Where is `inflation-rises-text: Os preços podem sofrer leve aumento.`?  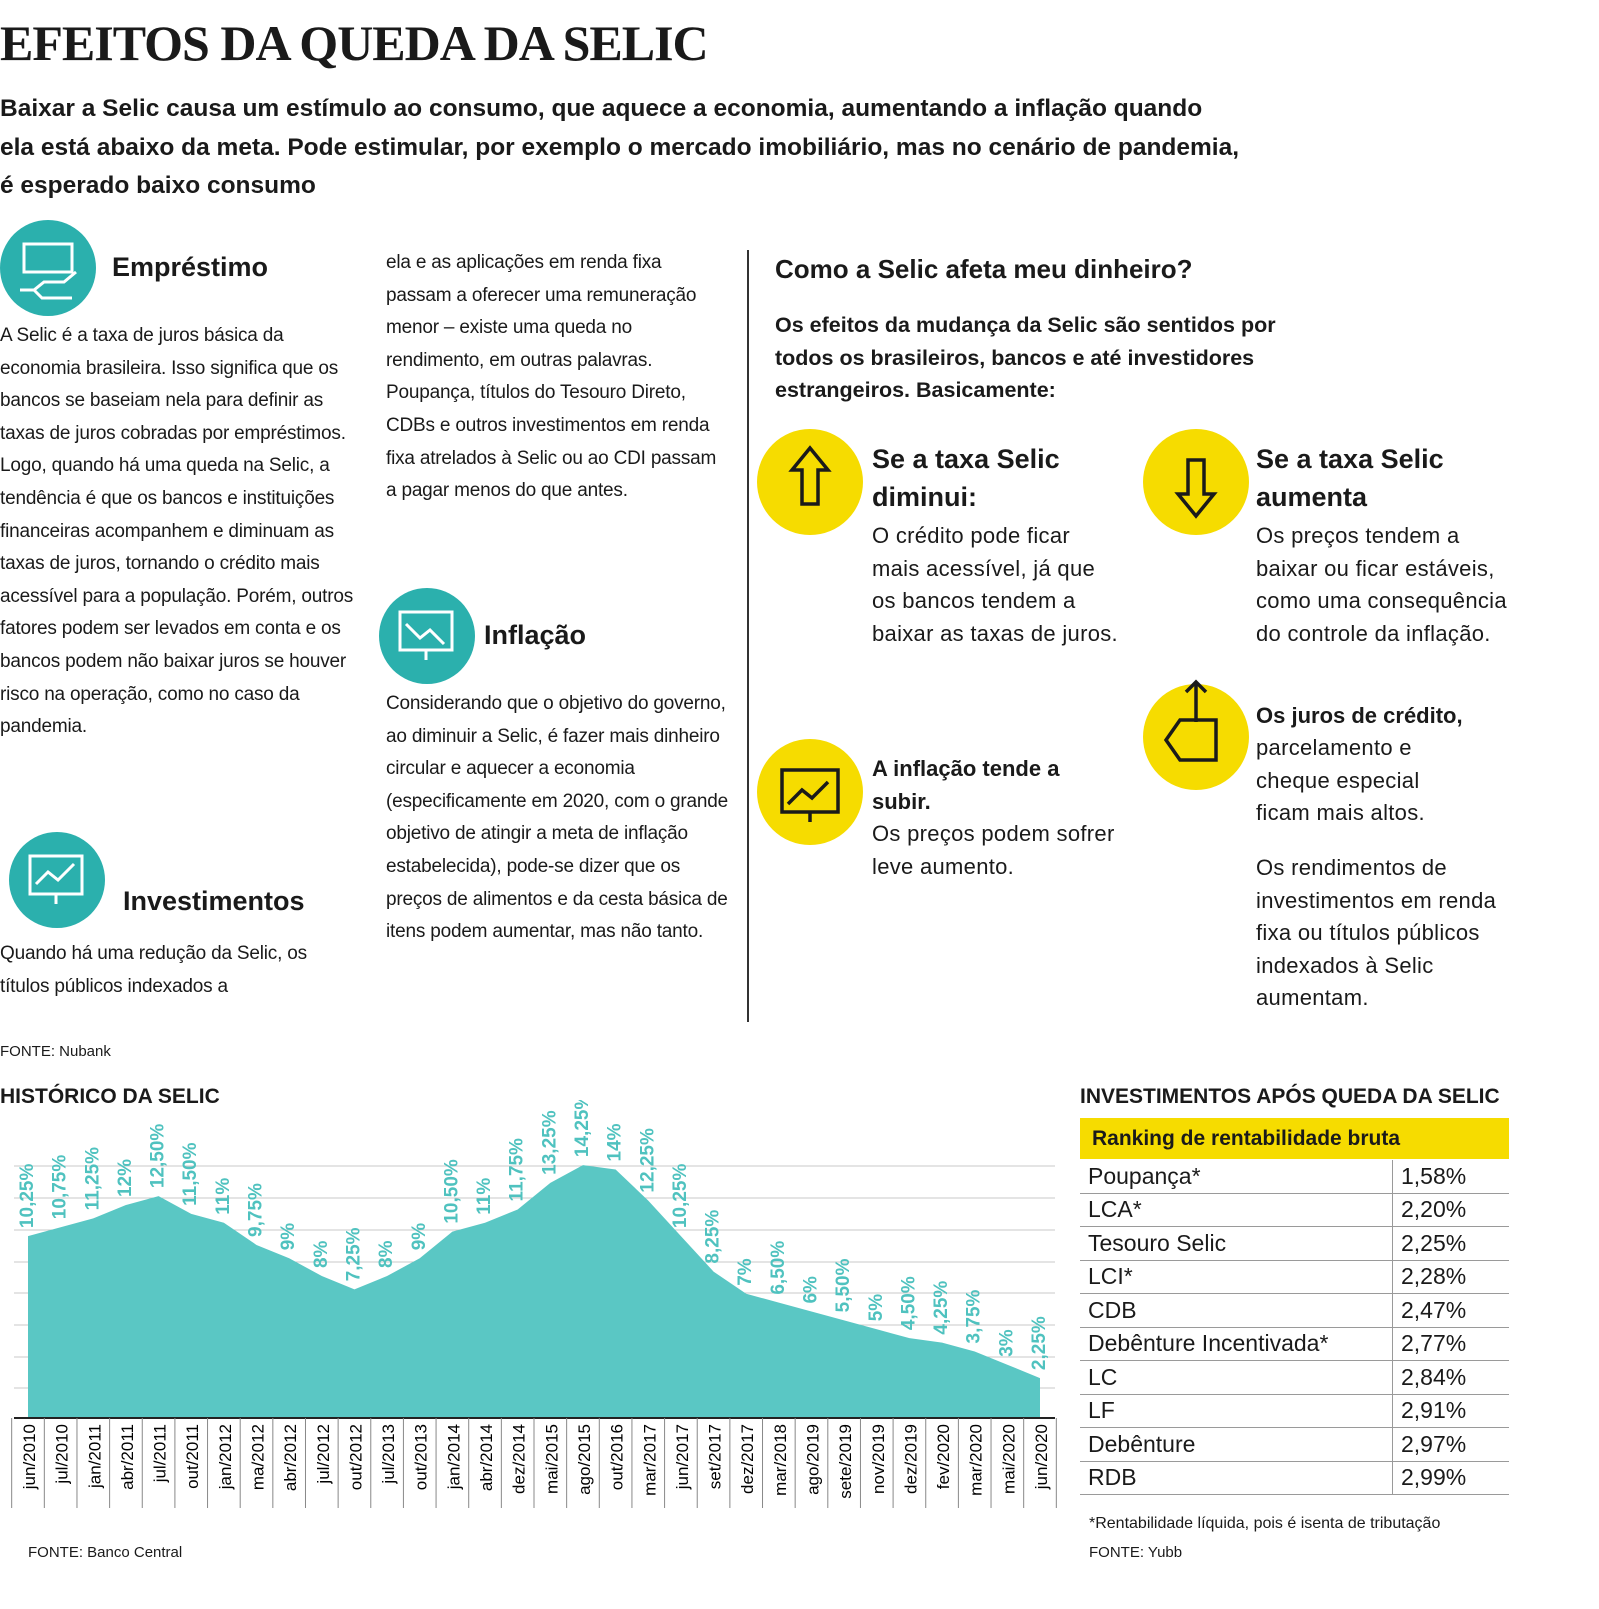 inflation-rises-text: Os preços podem sofrer leve aumento. is located at coordinates (993, 850).